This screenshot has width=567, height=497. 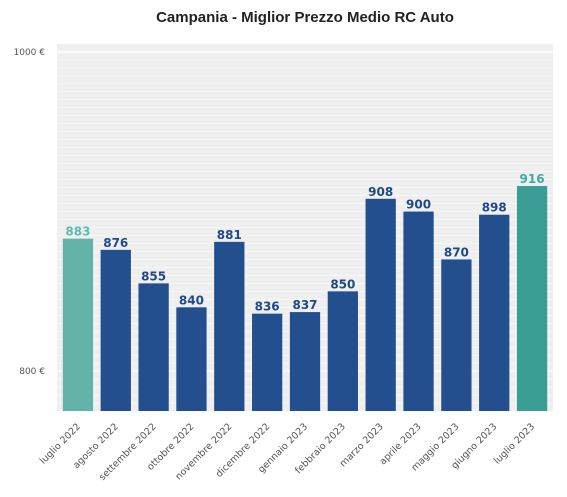 I want to click on data-label: 883, so click(x=77, y=232).